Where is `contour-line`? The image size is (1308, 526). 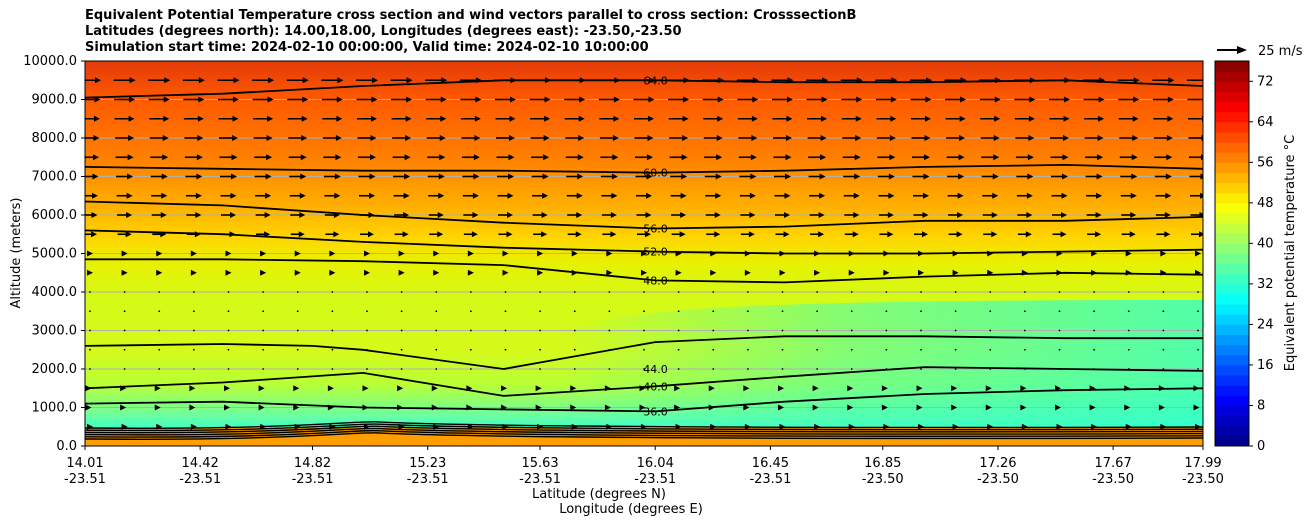 contour-line is located at coordinates (644, 352).